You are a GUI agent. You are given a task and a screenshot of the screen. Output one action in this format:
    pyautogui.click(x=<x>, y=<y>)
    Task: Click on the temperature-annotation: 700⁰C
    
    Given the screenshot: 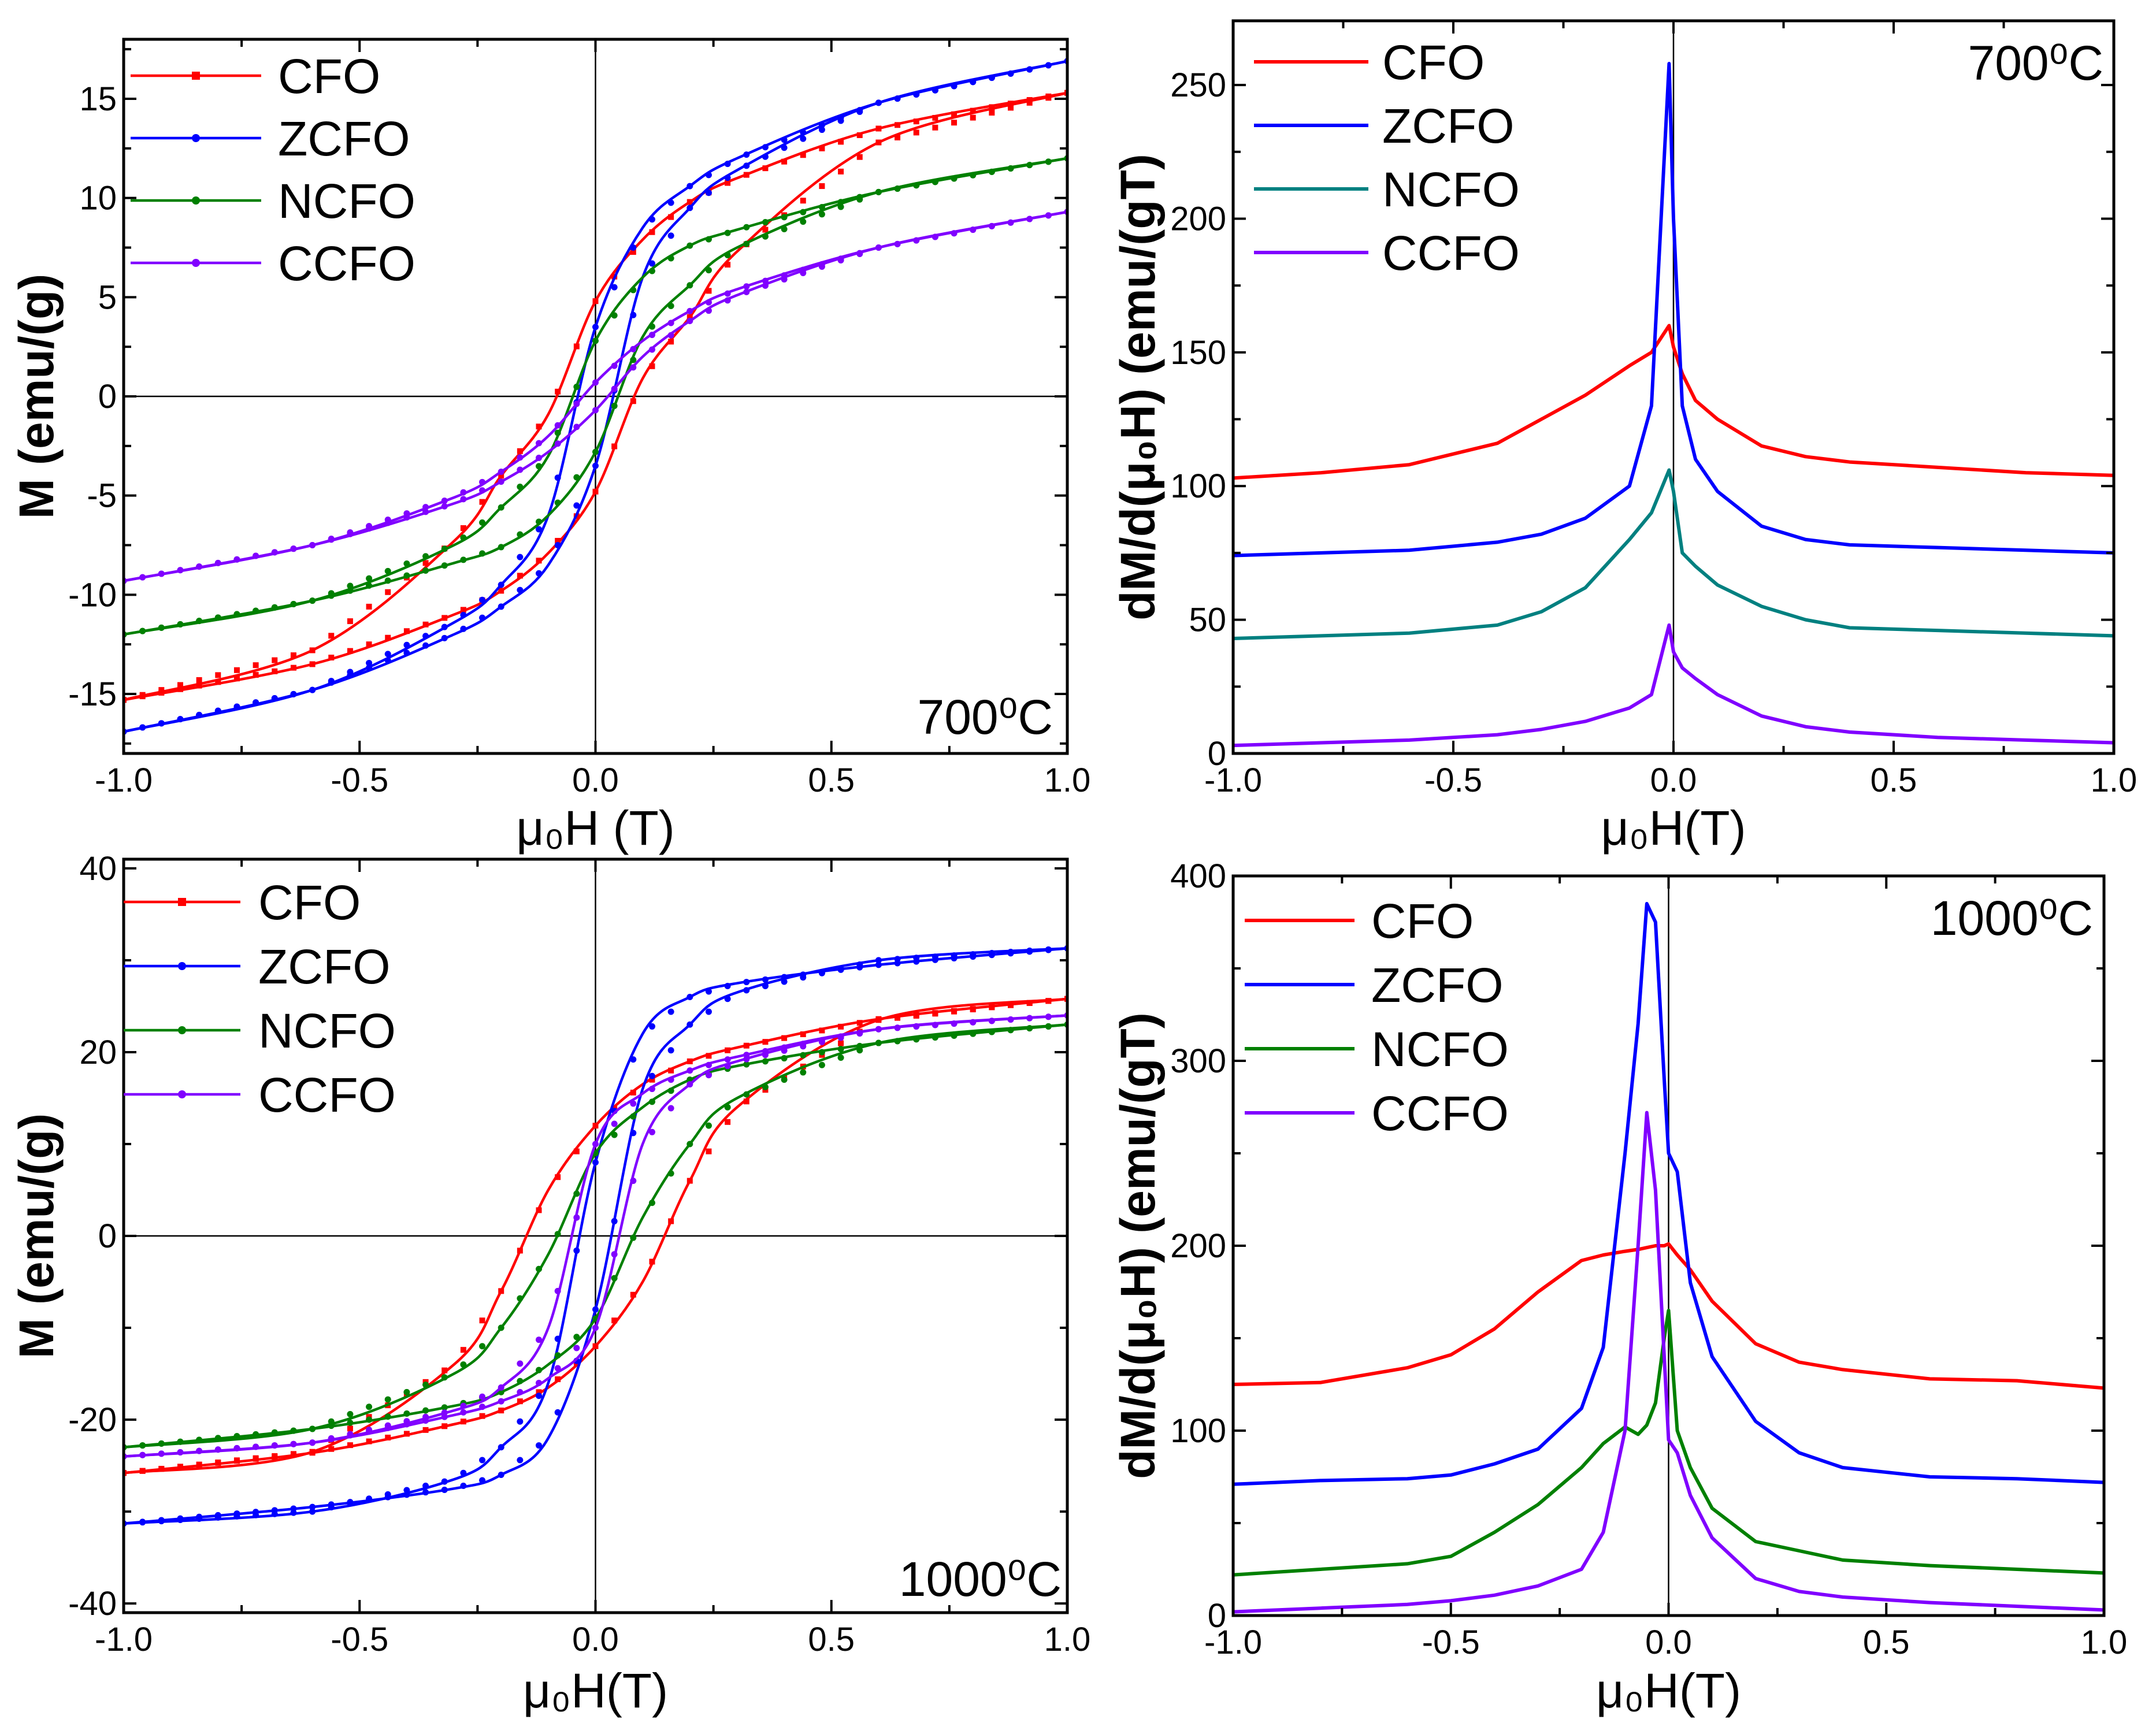 What is the action you would take?
    pyautogui.click(x=2036, y=63)
    